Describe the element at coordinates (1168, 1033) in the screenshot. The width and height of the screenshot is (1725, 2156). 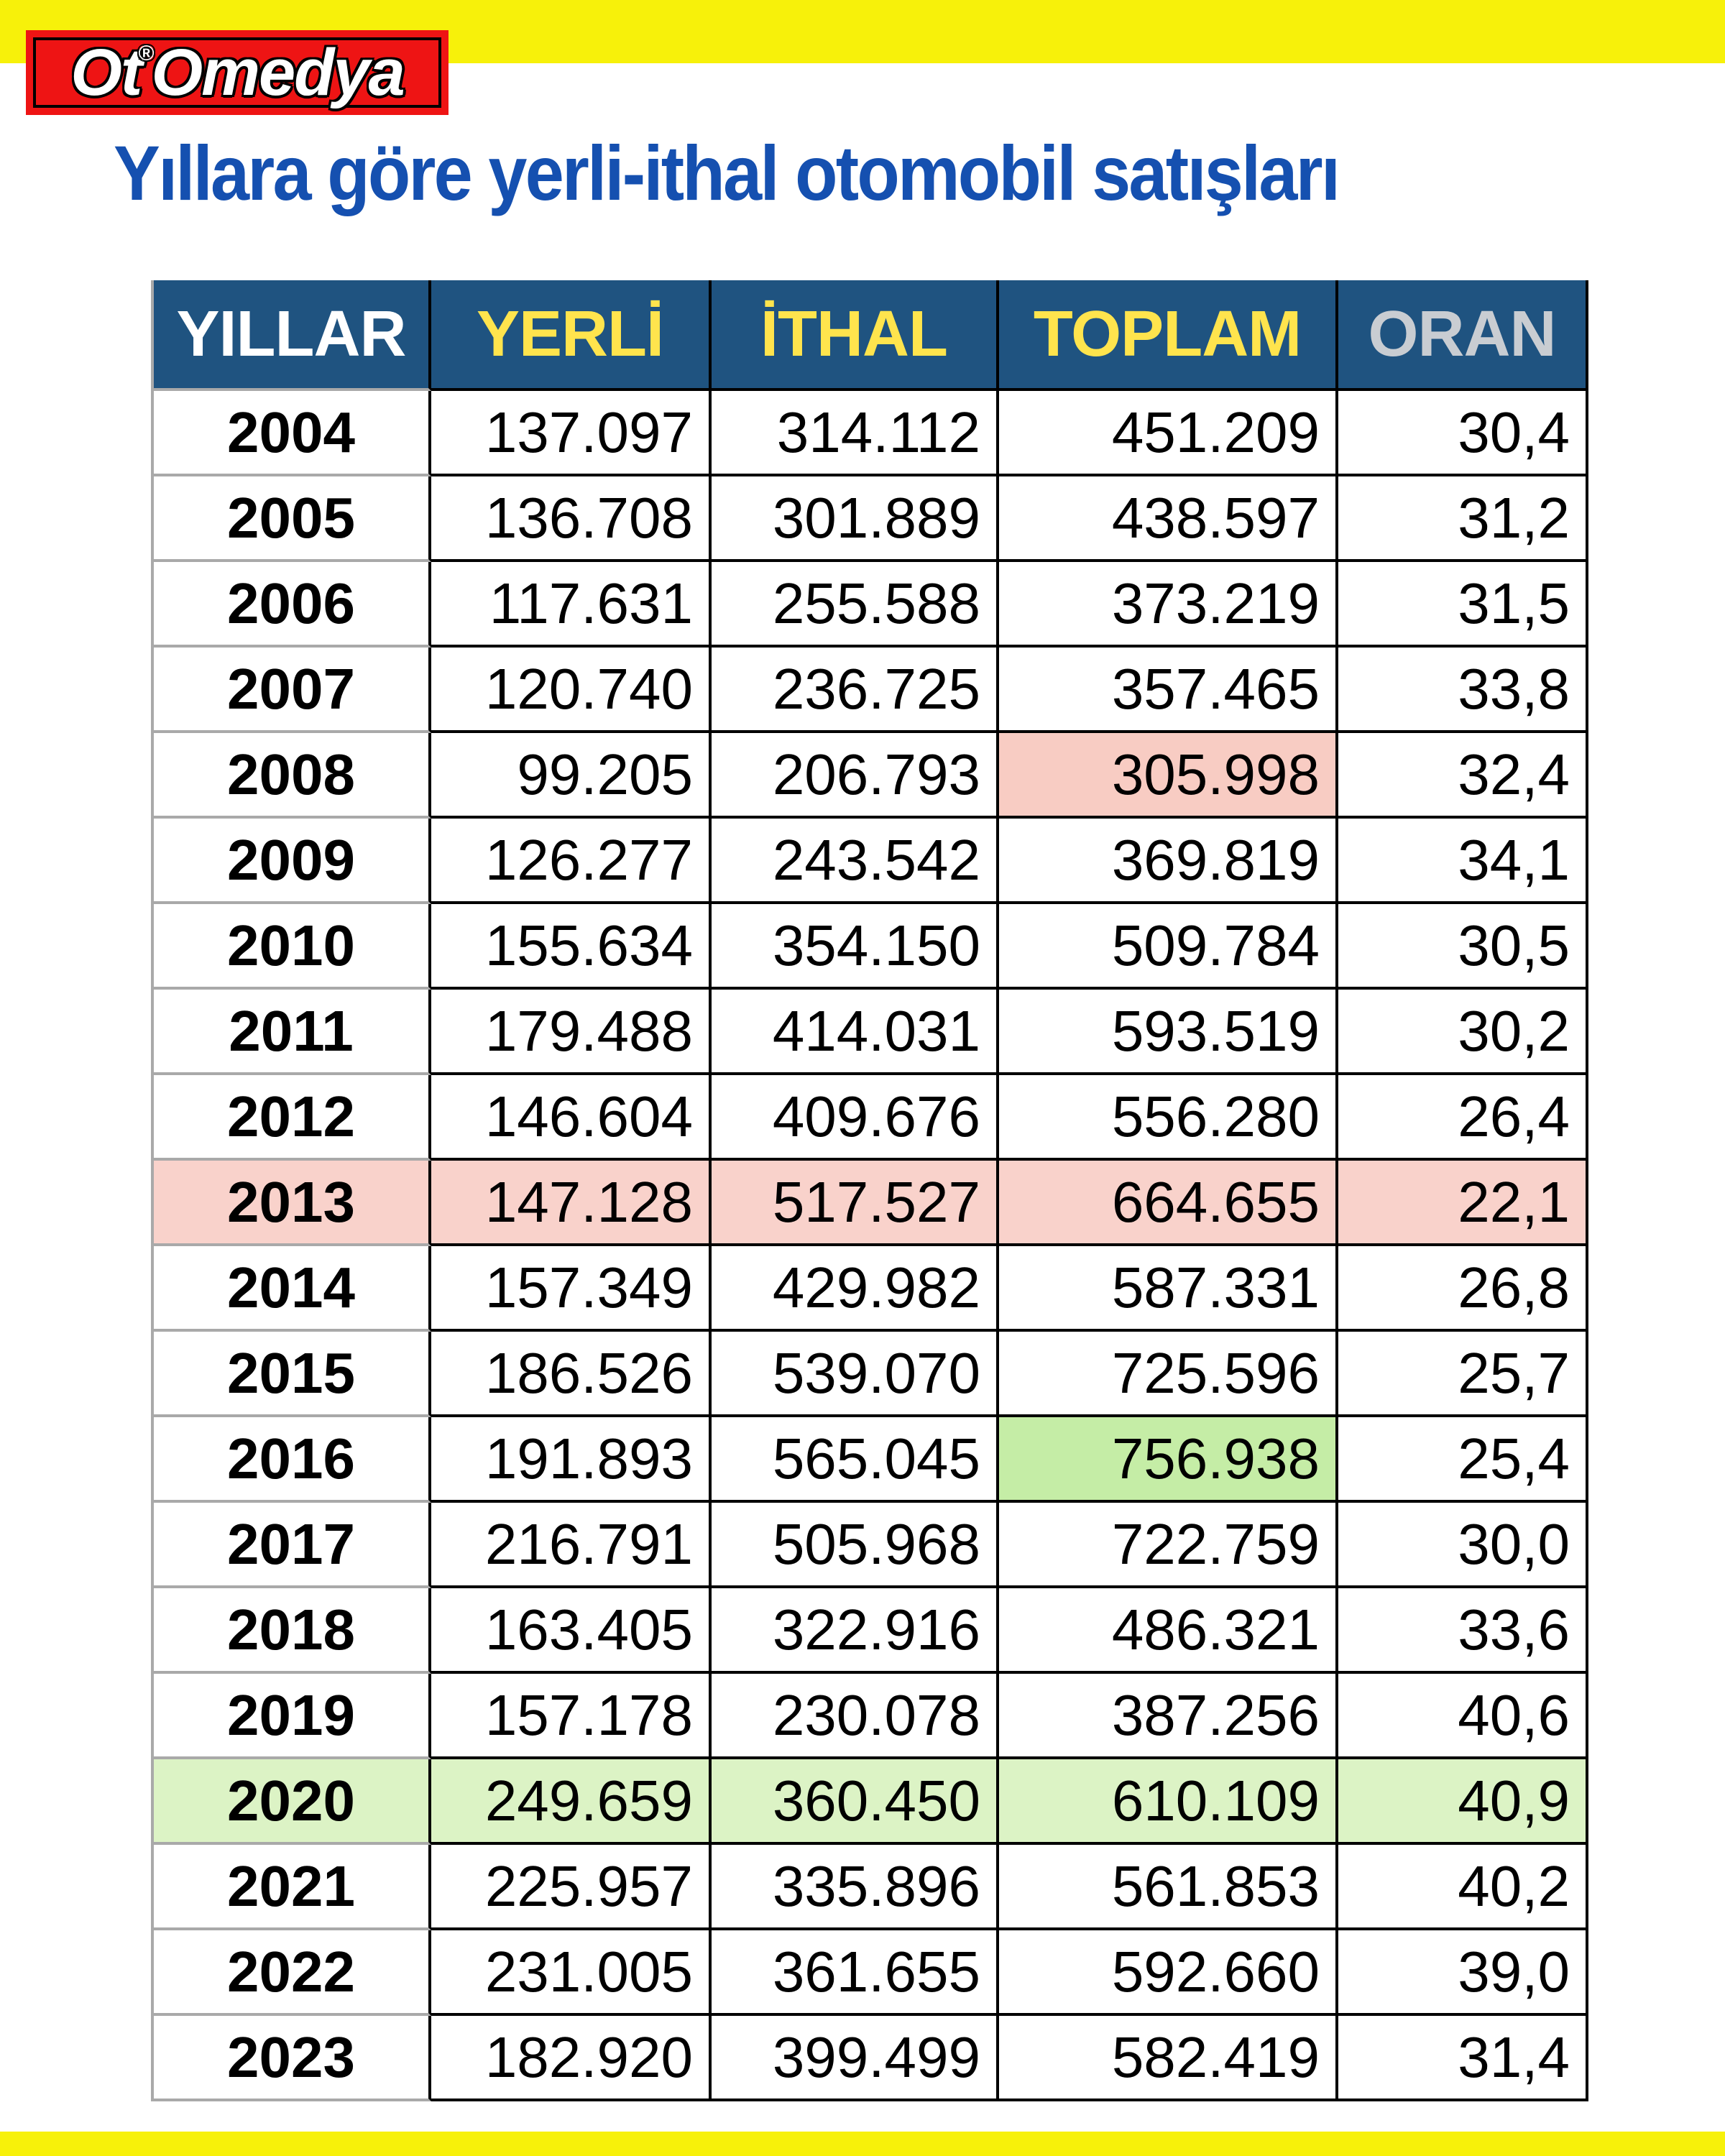
I see `cell-toplam-2011: 593.519` at that location.